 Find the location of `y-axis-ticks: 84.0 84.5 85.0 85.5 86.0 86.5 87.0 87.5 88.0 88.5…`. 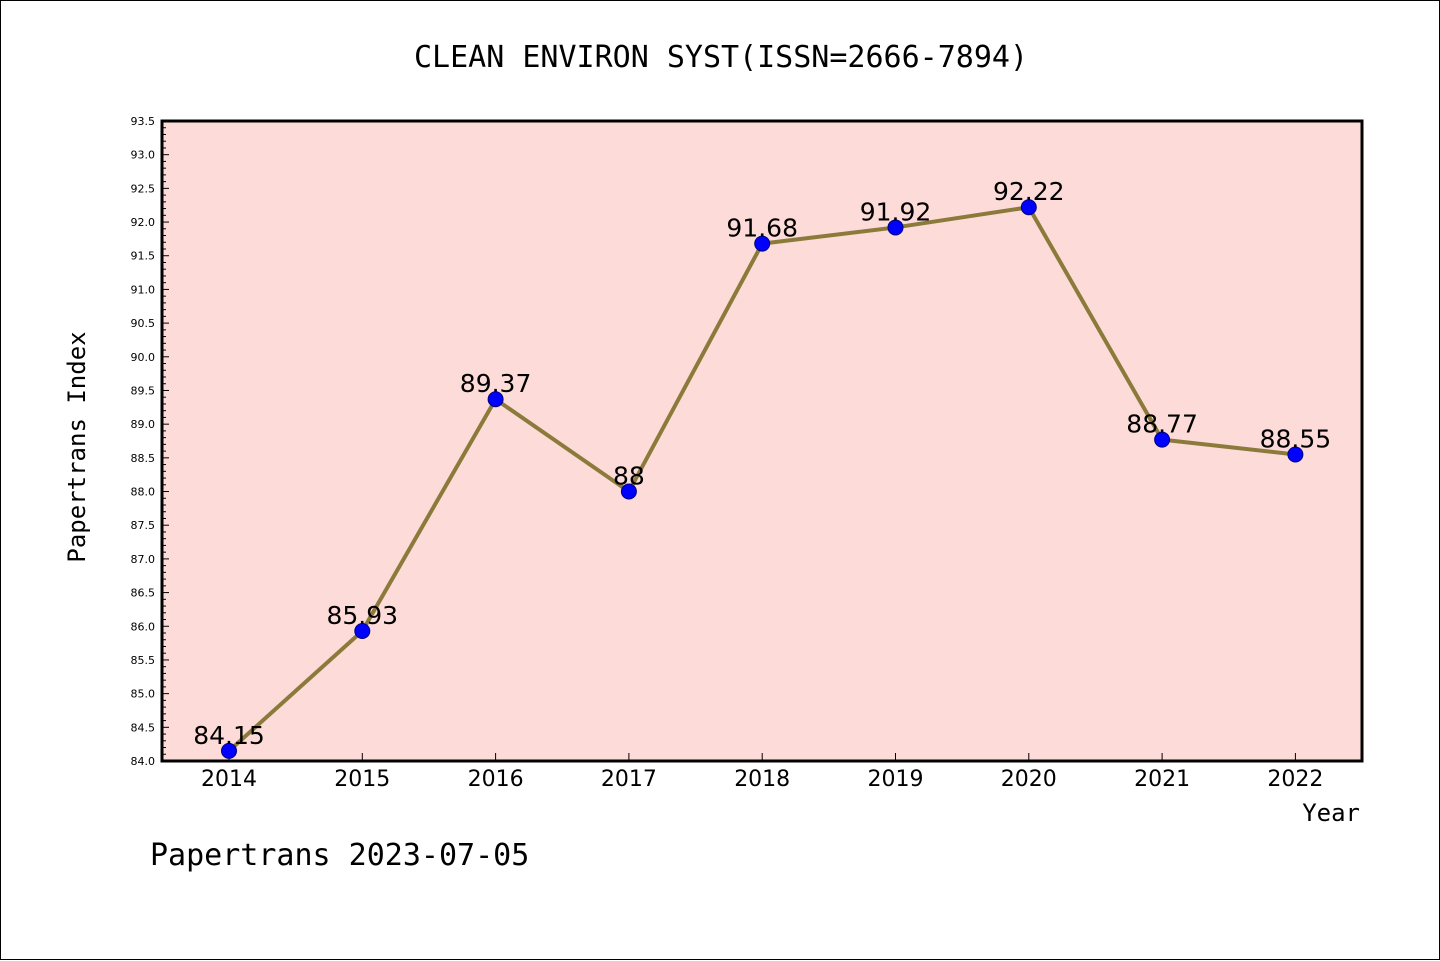

y-axis-ticks: 84.0 84.5 85.0 85.5 86.0 86.5 87.0 87.5 88.0 88.5… is located at coordinates (150, 441).